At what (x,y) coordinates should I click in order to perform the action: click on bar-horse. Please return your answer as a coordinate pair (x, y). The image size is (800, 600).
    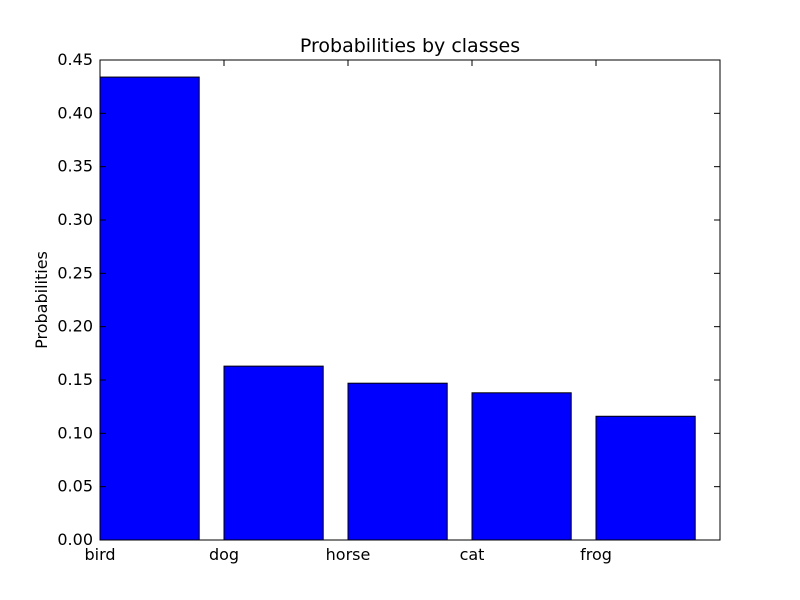
    Looking at the image, I should click on (397, 461).